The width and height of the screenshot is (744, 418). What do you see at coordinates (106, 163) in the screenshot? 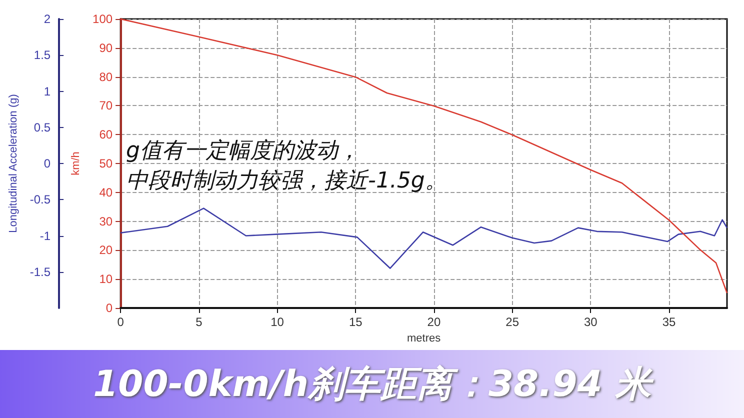
I see `y-tick-label: 50` at bounding box center [106, 163].